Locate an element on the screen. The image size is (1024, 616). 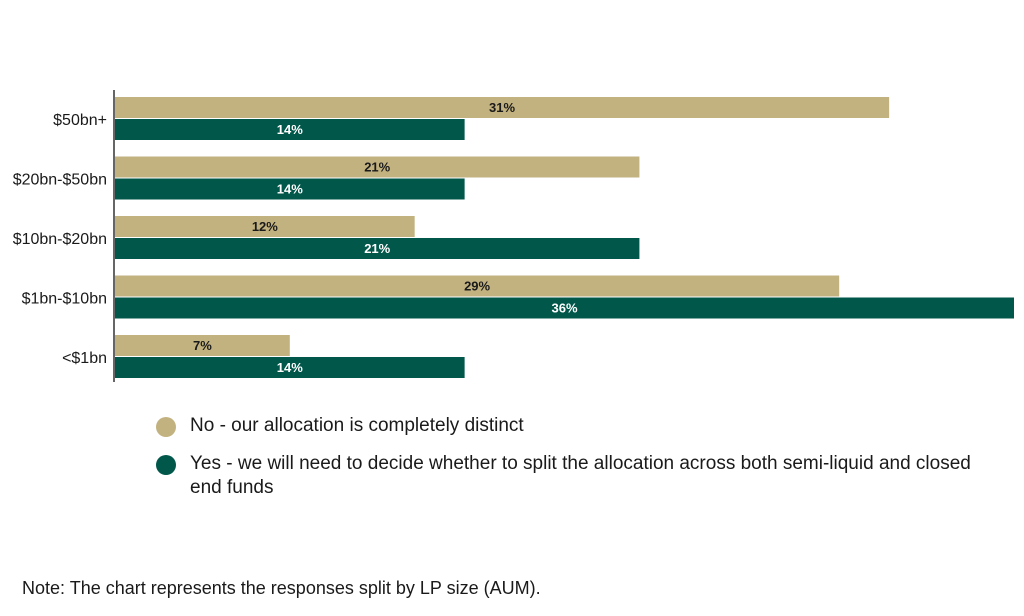
value-label-yes-0: 14% is located at coordinates (290, 129).